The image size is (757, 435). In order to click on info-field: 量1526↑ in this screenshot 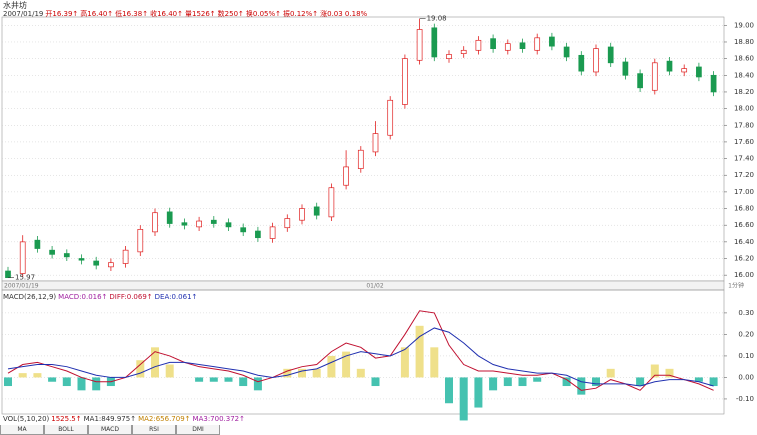, I will do `click(200, 14)`.